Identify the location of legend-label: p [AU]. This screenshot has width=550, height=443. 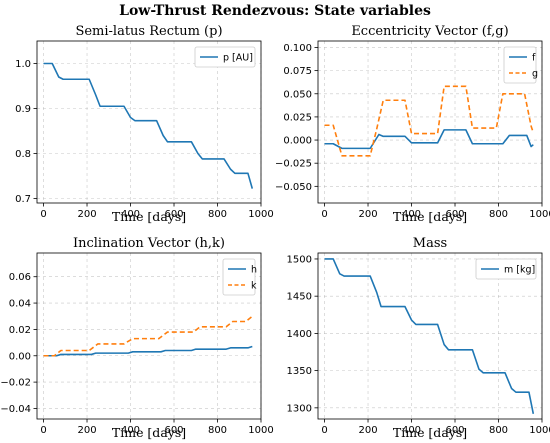
(238, 58).